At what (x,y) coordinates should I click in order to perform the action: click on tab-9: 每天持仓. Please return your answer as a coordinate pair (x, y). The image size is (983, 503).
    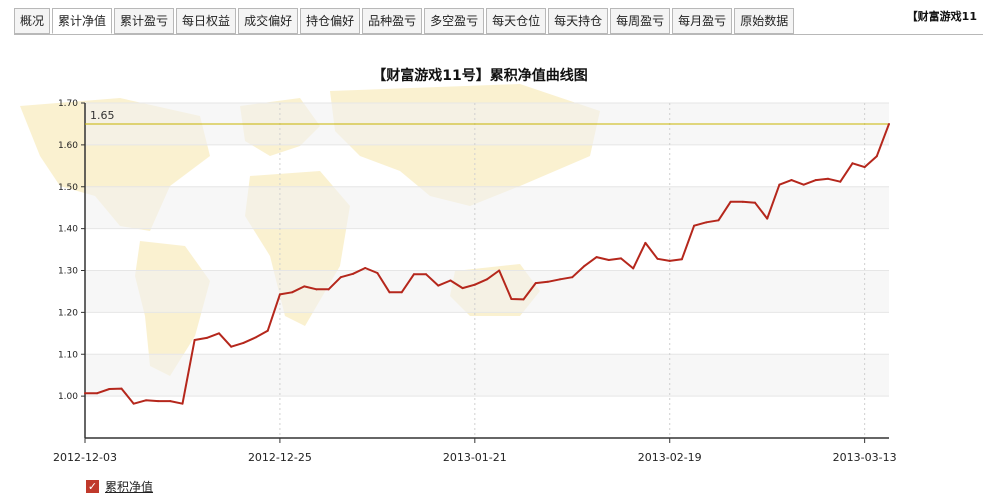
    Looking at the image, I should click on (578, 21).